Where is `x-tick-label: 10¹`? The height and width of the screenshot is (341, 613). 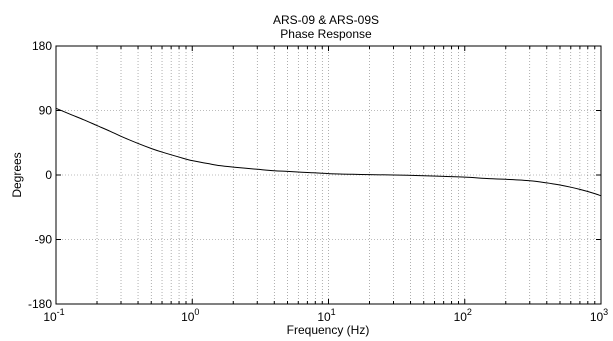 x-tick-label: 10¹ is located at coordinates (326, 315).